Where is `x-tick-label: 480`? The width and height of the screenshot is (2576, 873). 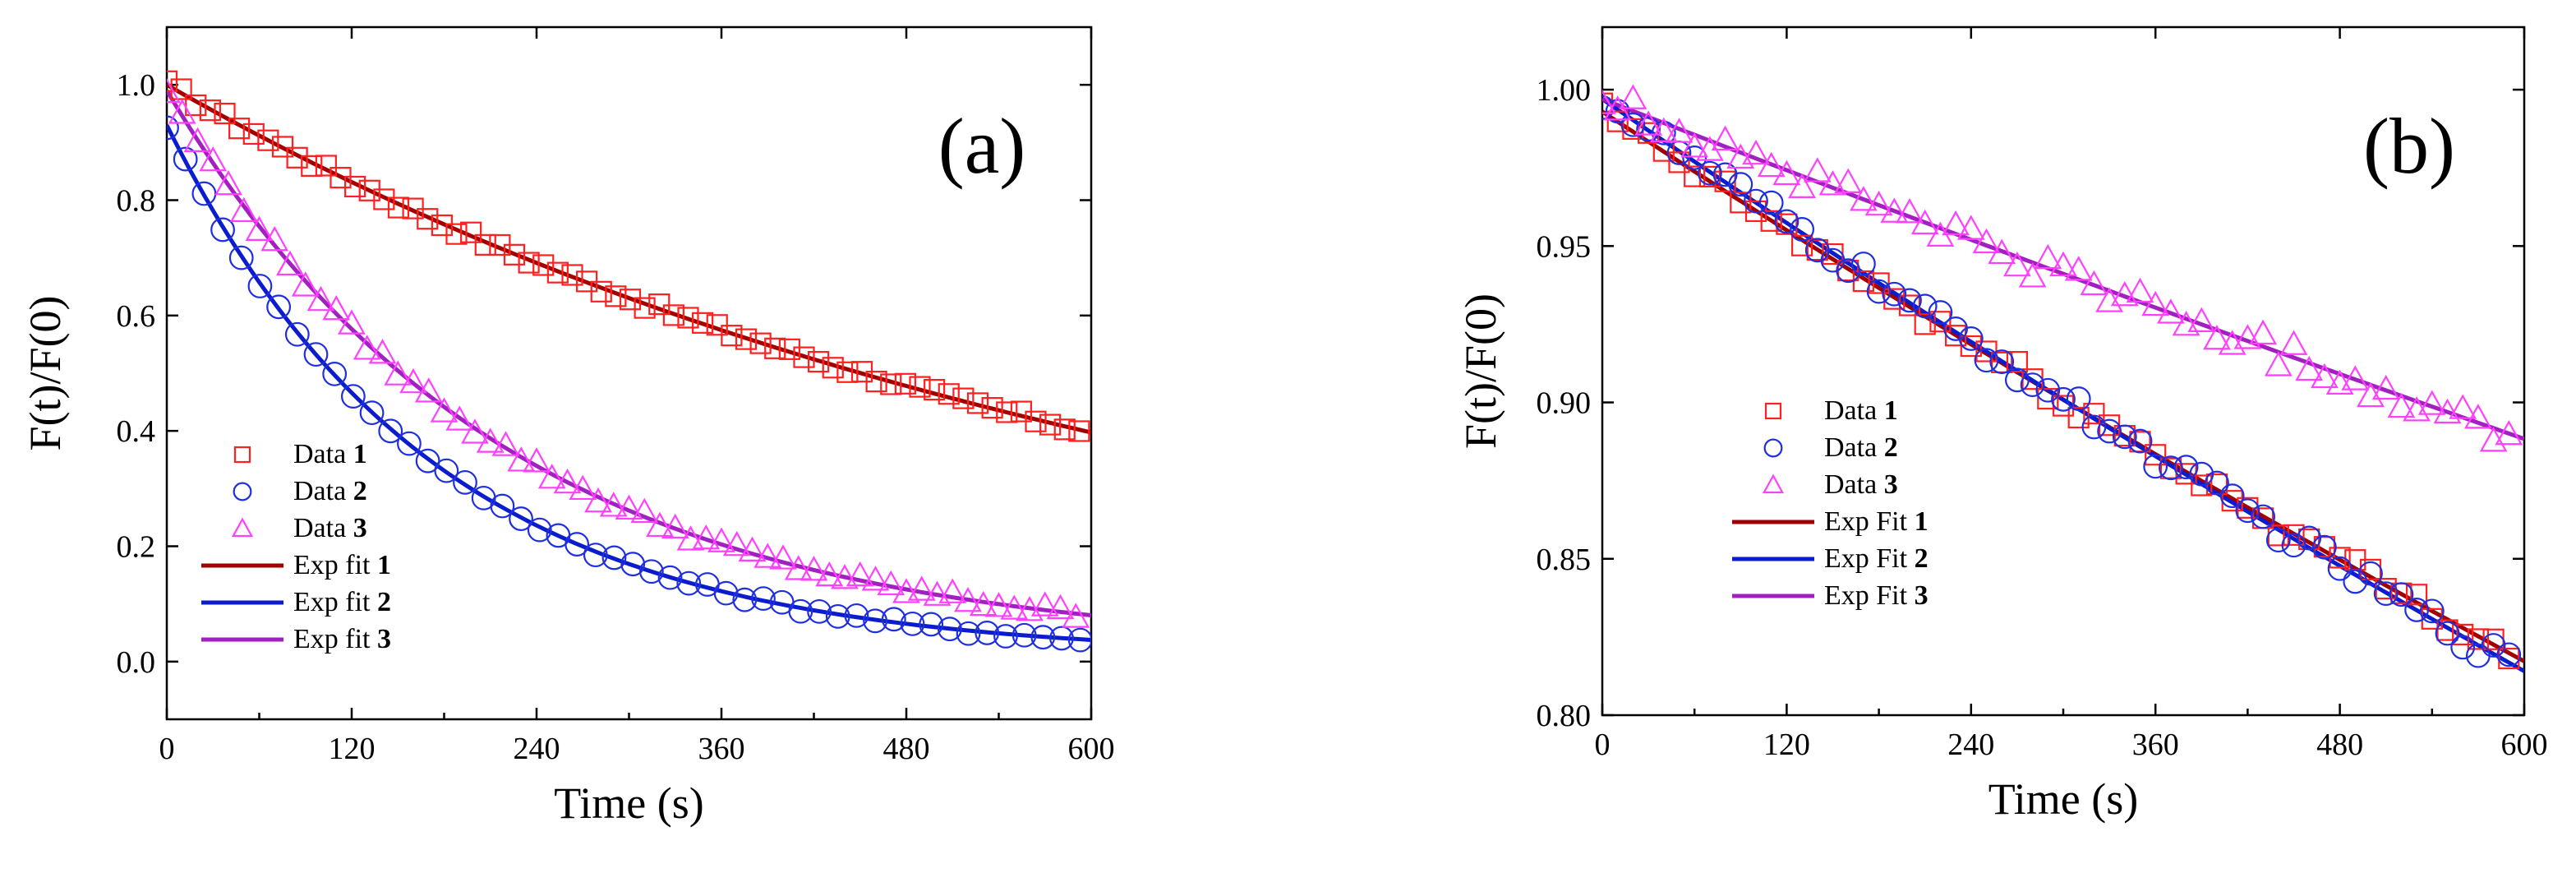
x-tick-label: 480 is located at coordinates (906, 749).